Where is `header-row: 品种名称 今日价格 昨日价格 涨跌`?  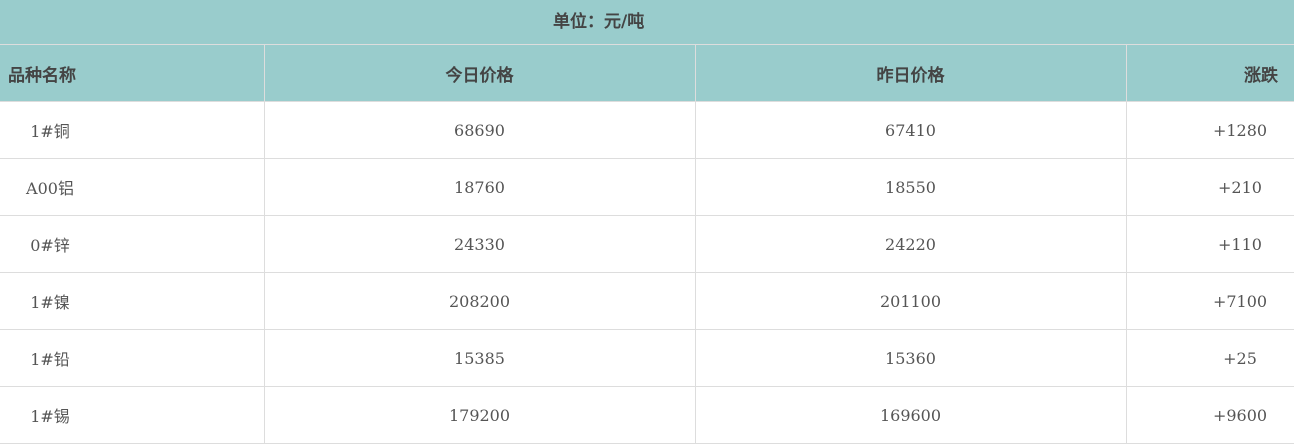
header-row: 品种名称 今日价格 昨日价格 涨跌 is located at coordinates (647, 73).